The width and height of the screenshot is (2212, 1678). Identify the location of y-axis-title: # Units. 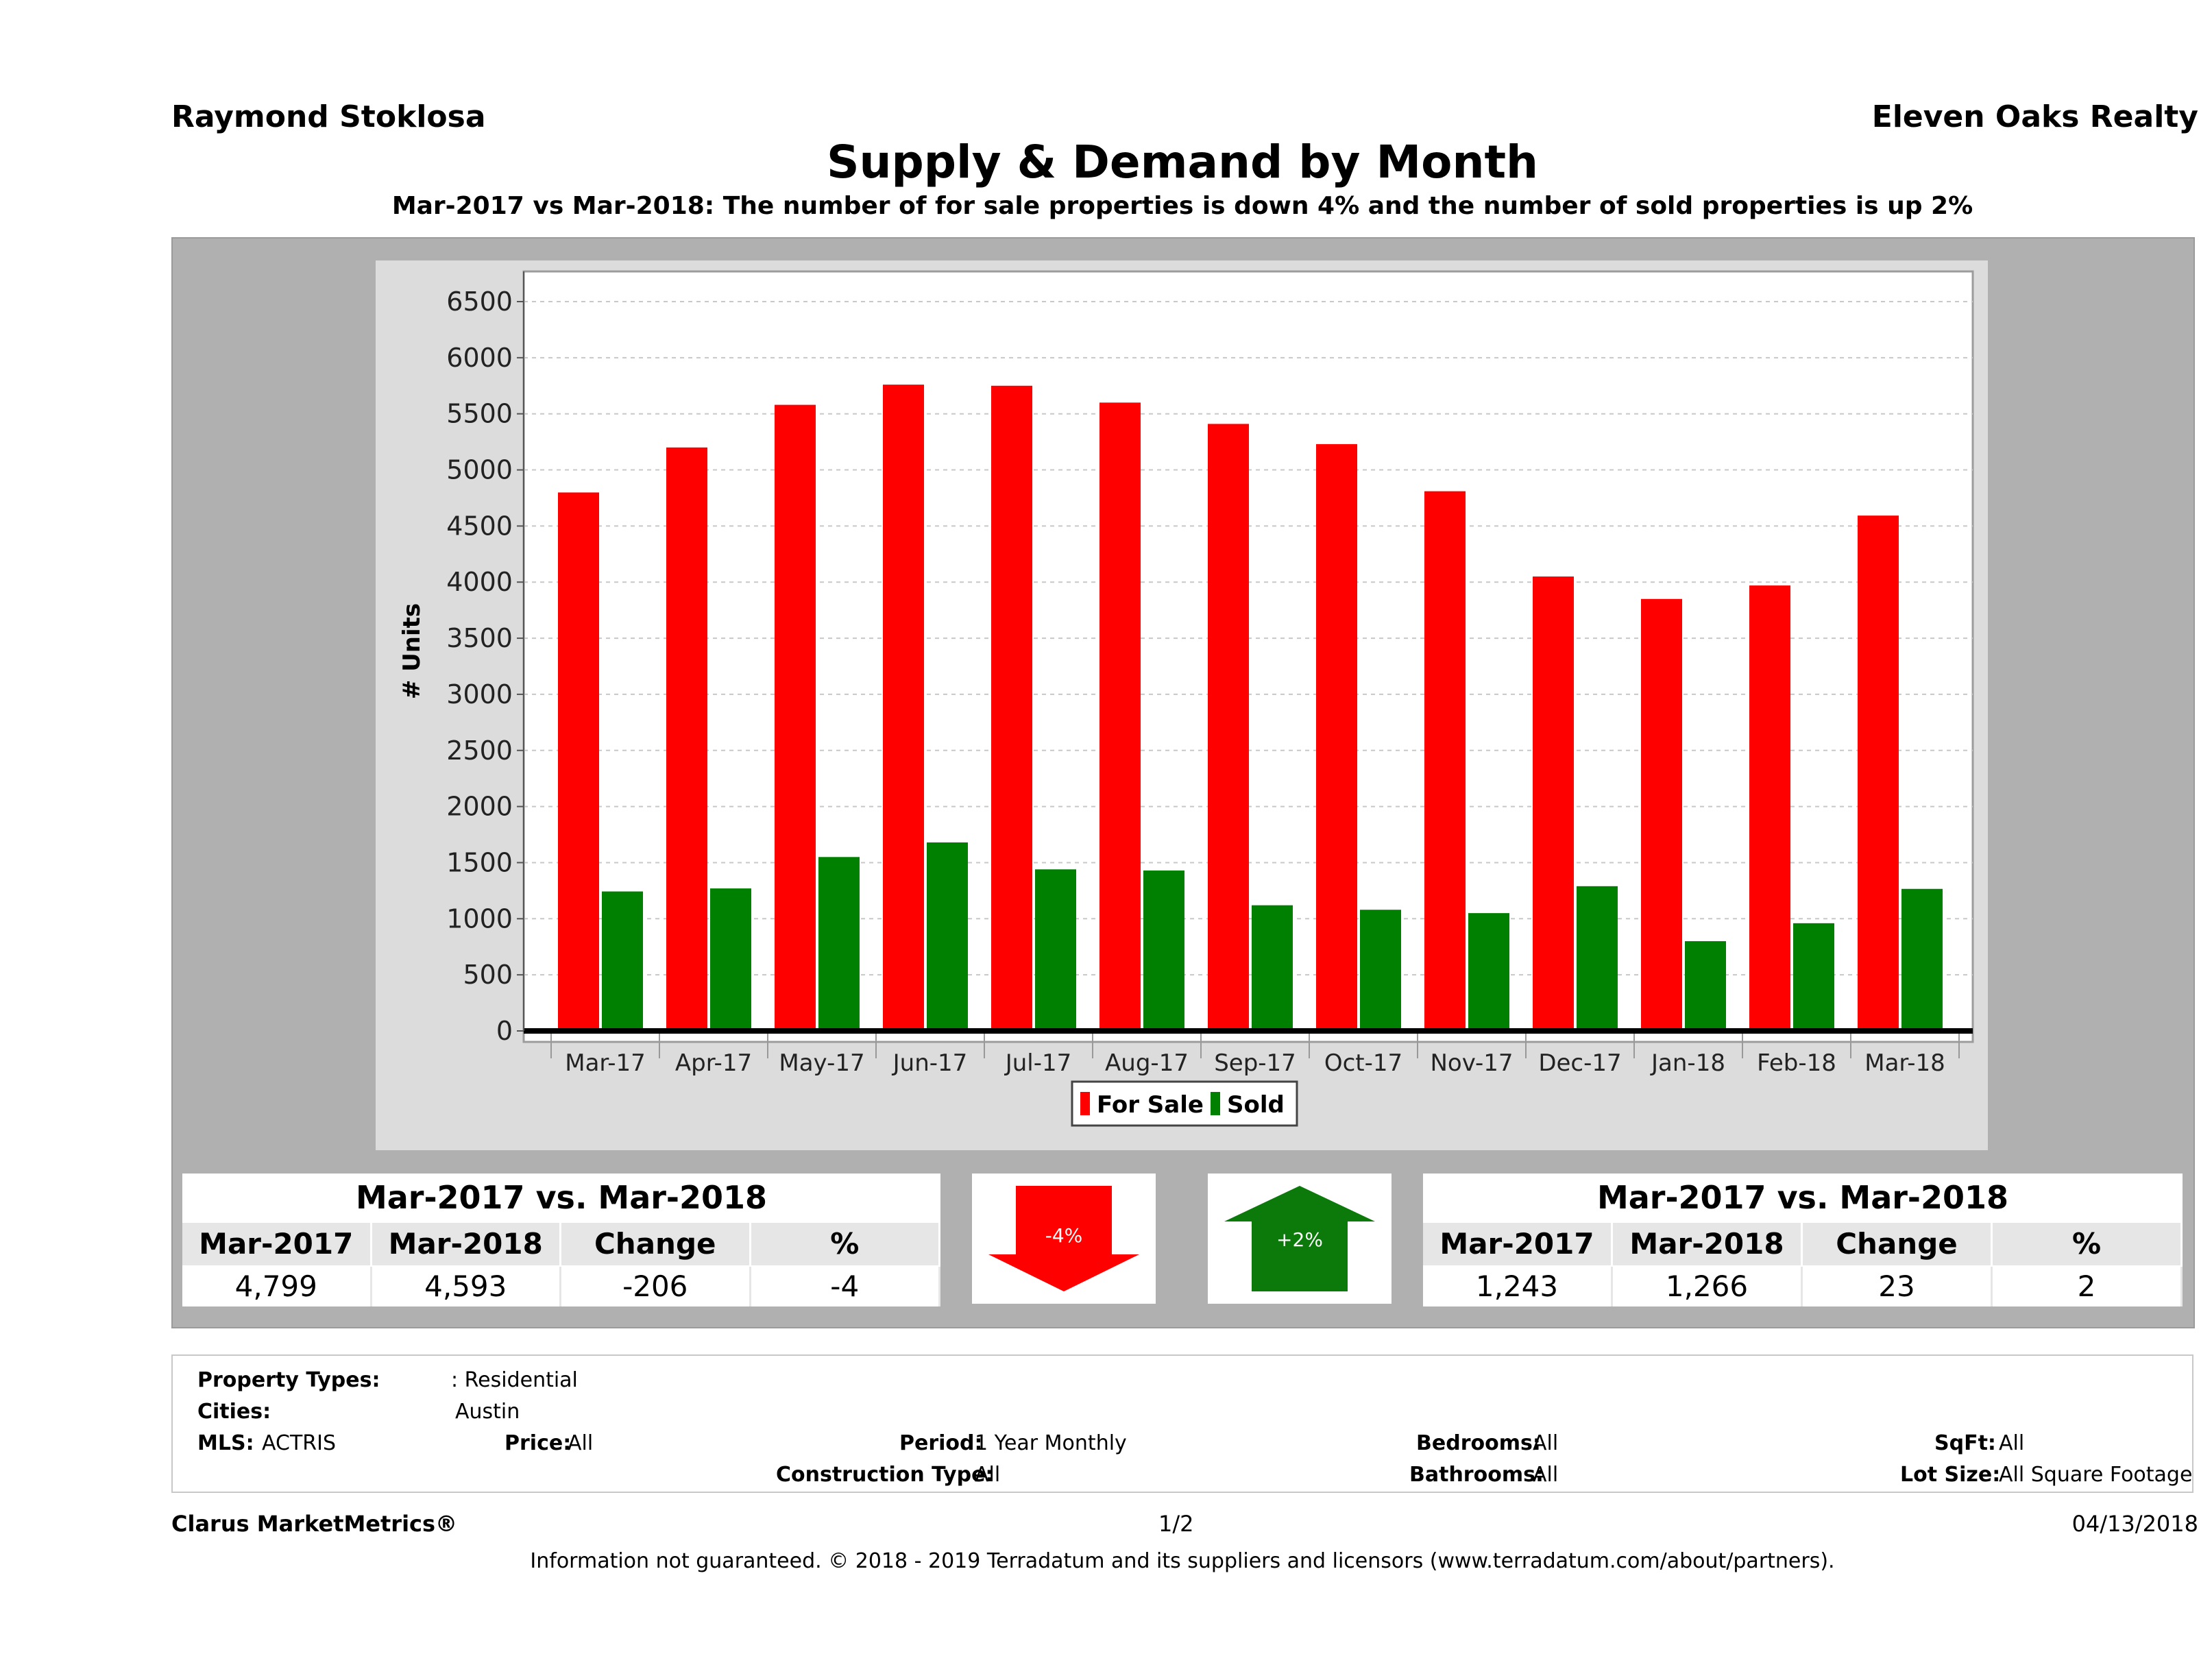
(412, 651).